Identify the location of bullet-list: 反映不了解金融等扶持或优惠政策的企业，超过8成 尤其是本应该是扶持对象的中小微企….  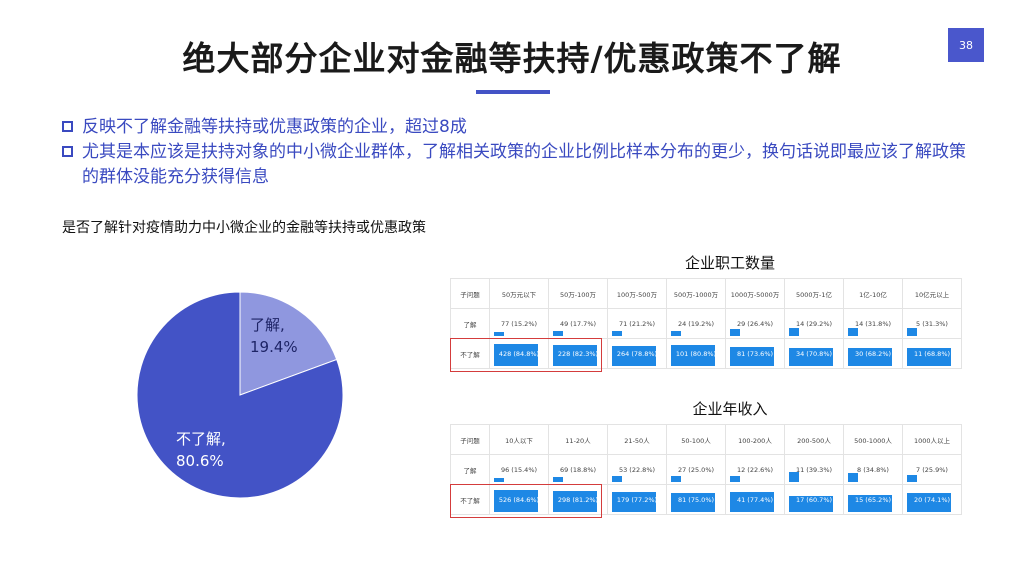
(517, 152).